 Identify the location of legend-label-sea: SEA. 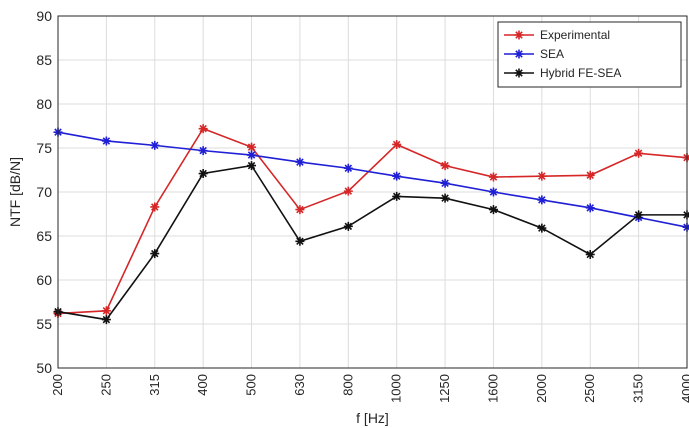
(552, 54).